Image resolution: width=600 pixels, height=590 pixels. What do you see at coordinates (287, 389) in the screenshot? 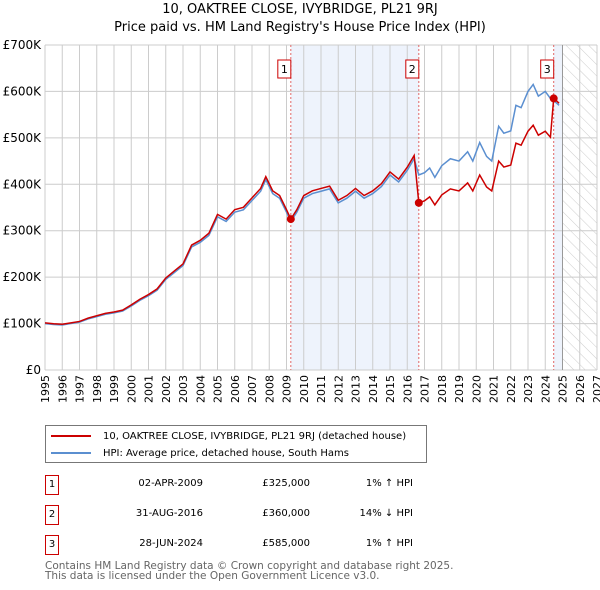
I see `x-tick-label: 2009` at bounding box center [287, 389].